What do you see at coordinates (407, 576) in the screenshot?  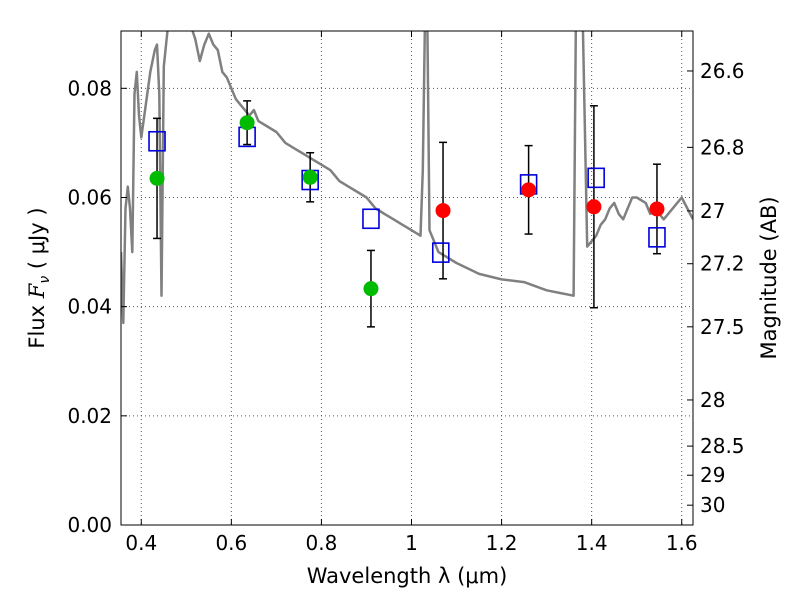 I see `x-axis-label: Wavelength λ (μm)` at bounding box center [407, 576].